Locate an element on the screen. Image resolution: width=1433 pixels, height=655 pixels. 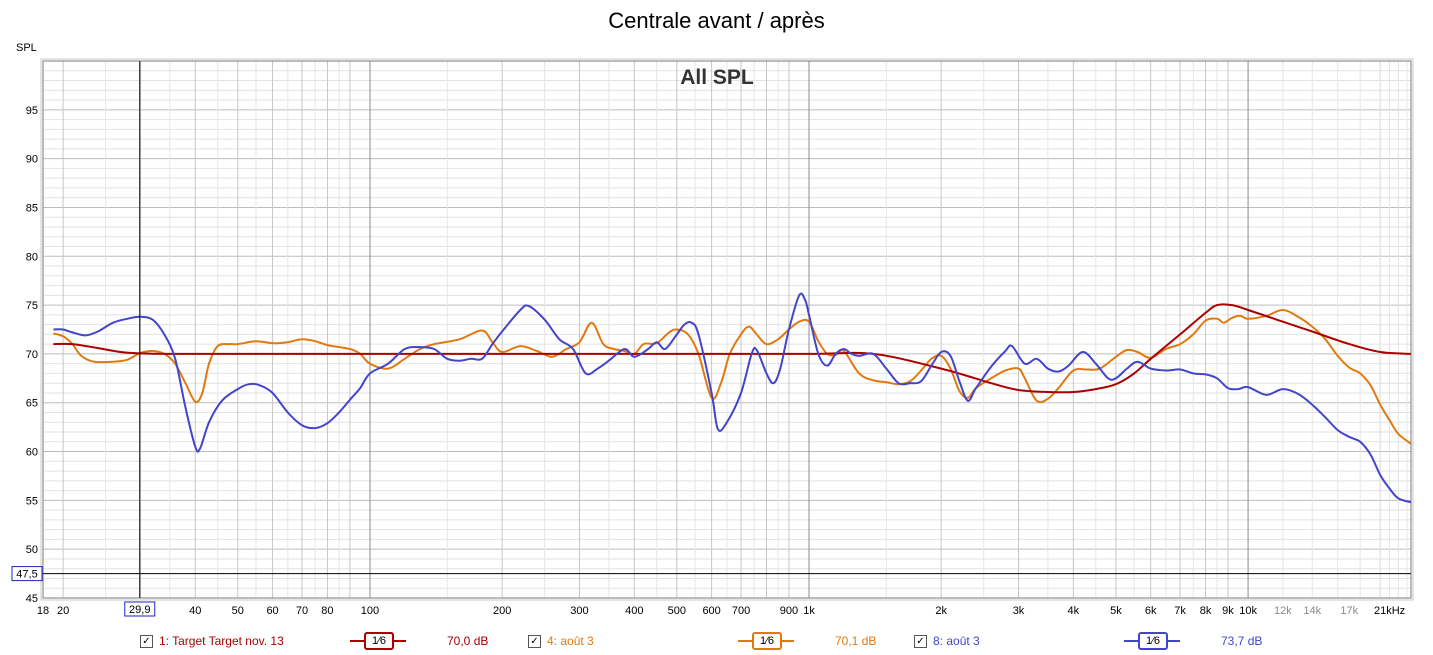
y-tick-label: 55 is located at coordinates (32, 501).